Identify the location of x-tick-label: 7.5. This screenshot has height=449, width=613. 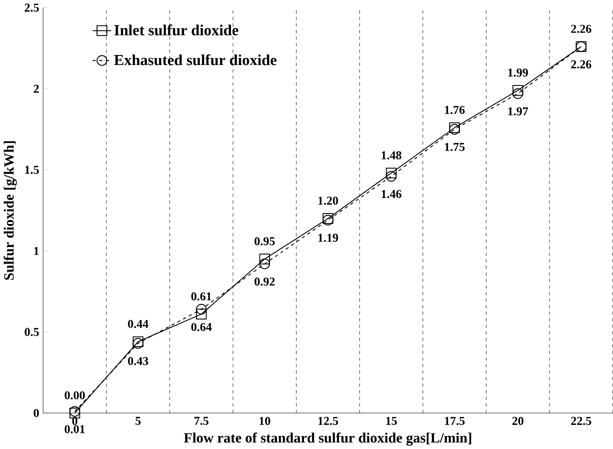
(201, 420).